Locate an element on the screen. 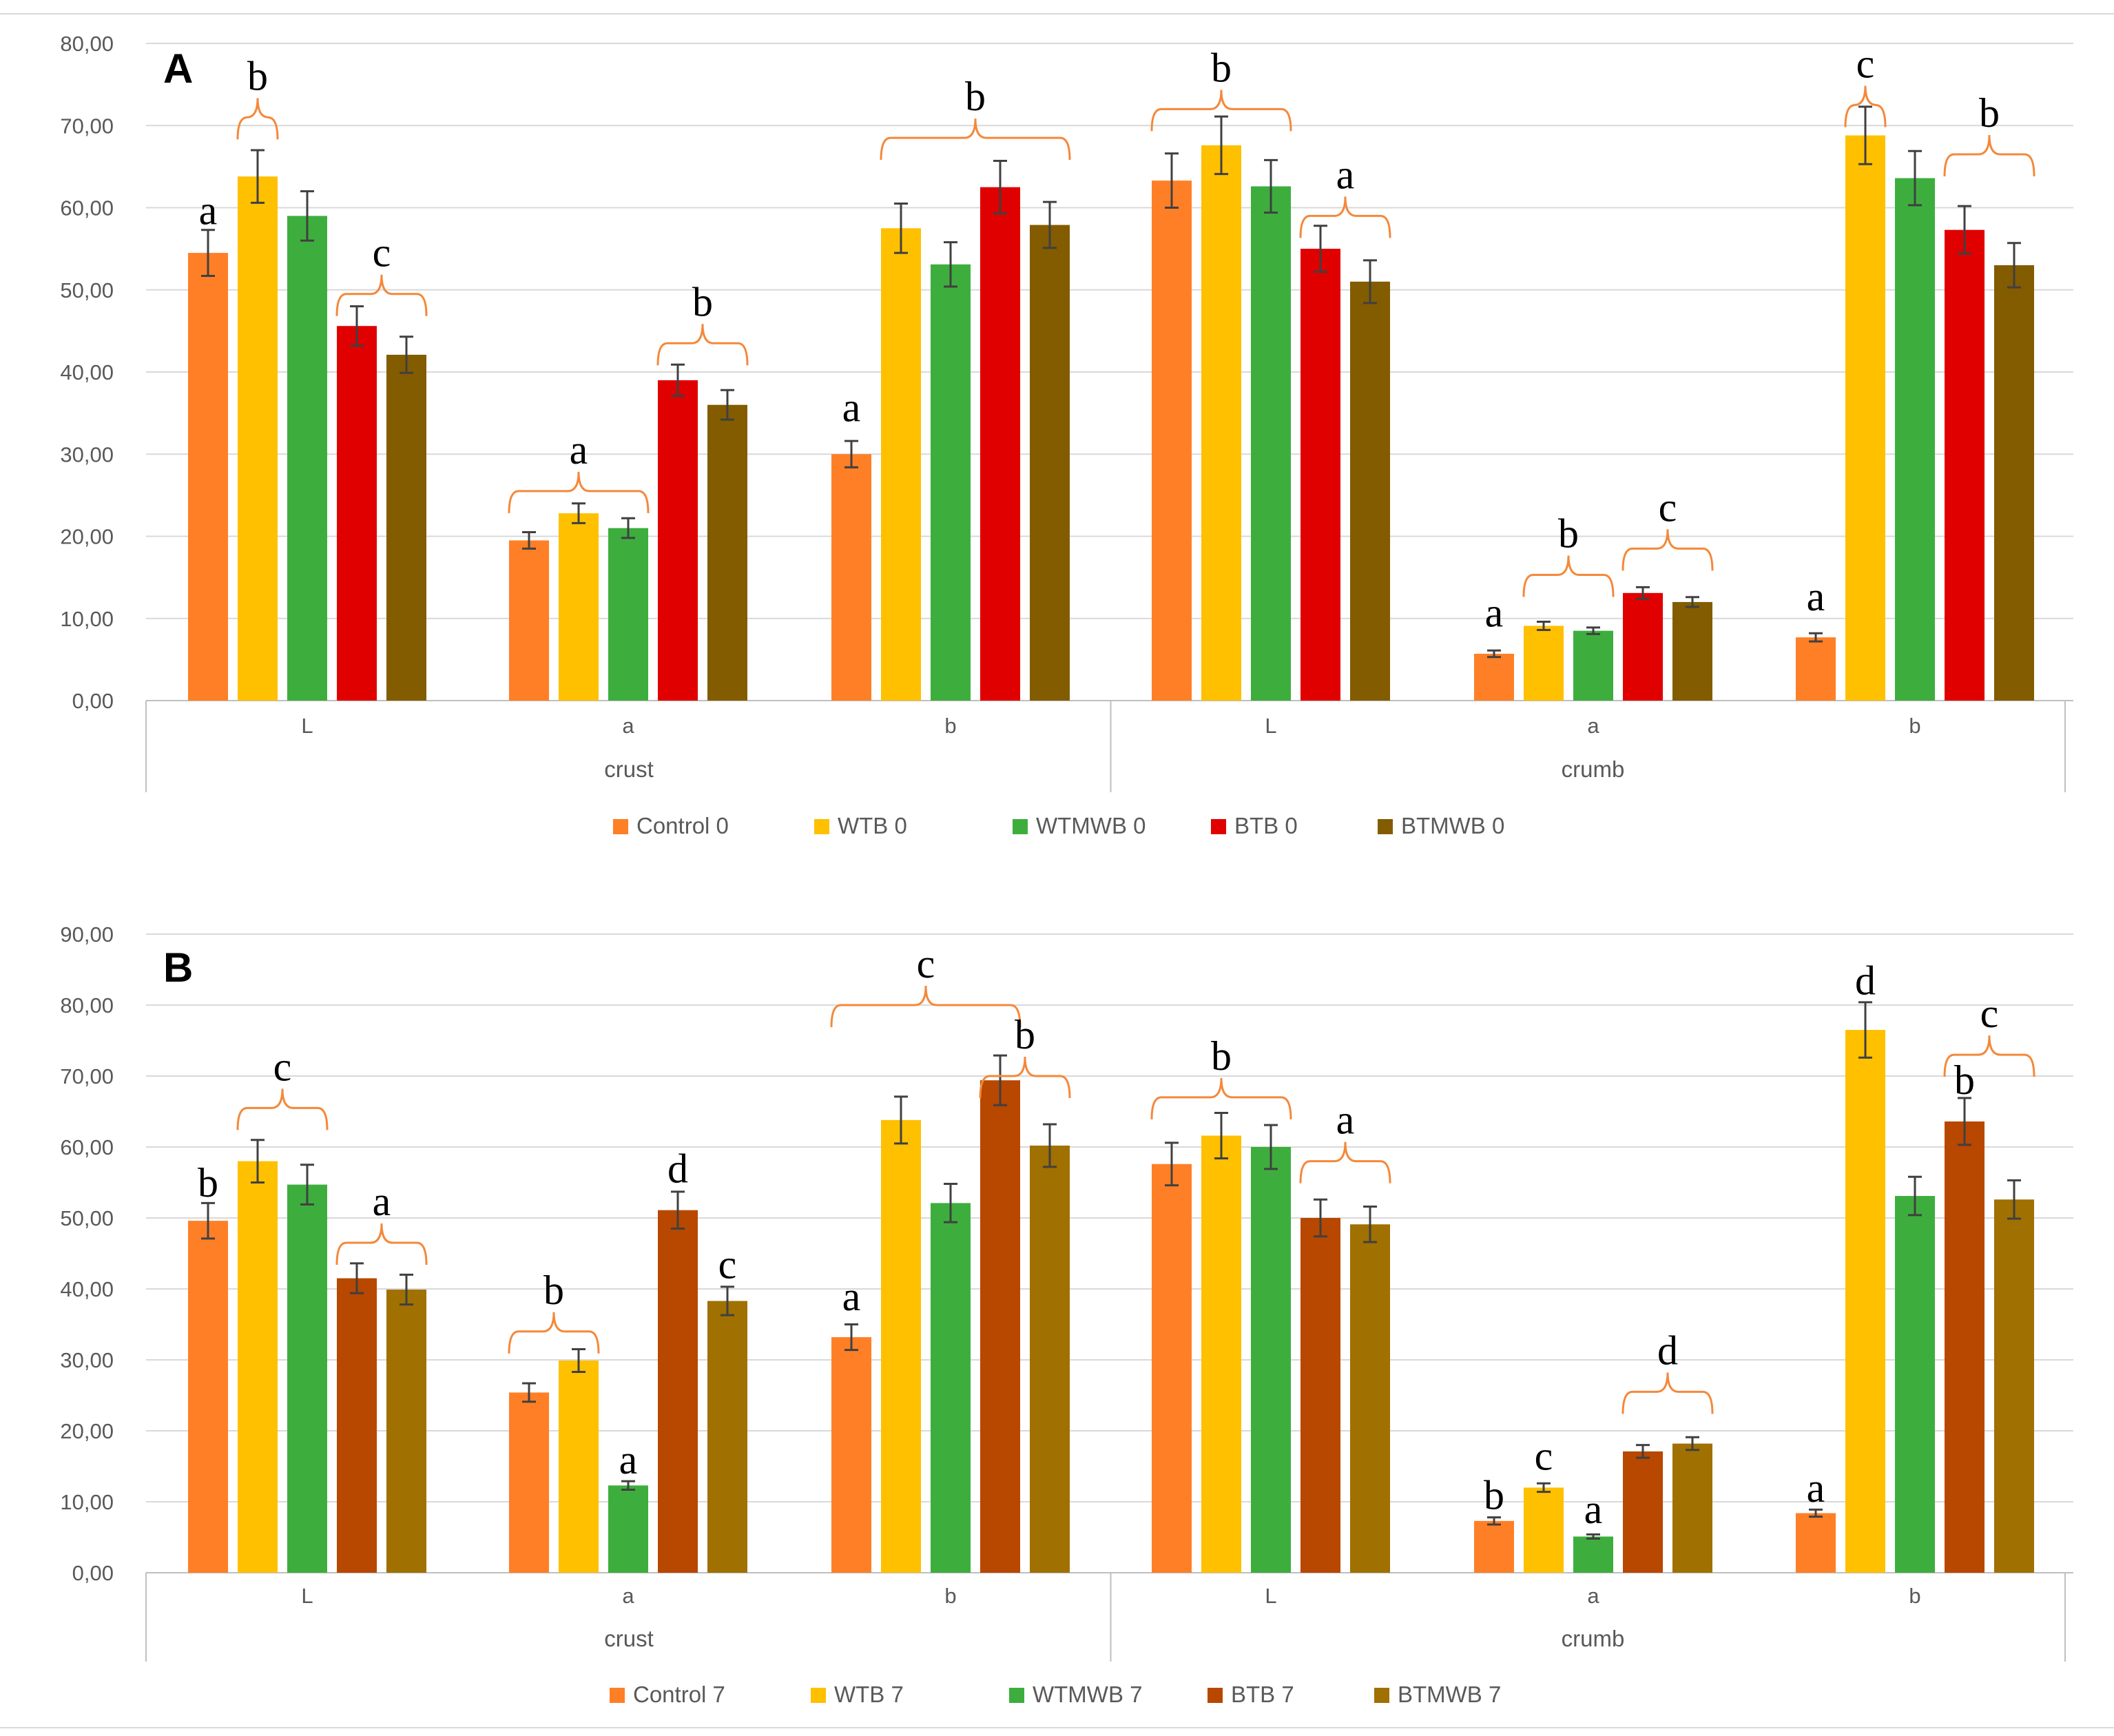 Image resolution: width=2114 pixels, height=1736 pixels. legend-entry: BTMWB 7 is located at coordinates (1449, 1695).